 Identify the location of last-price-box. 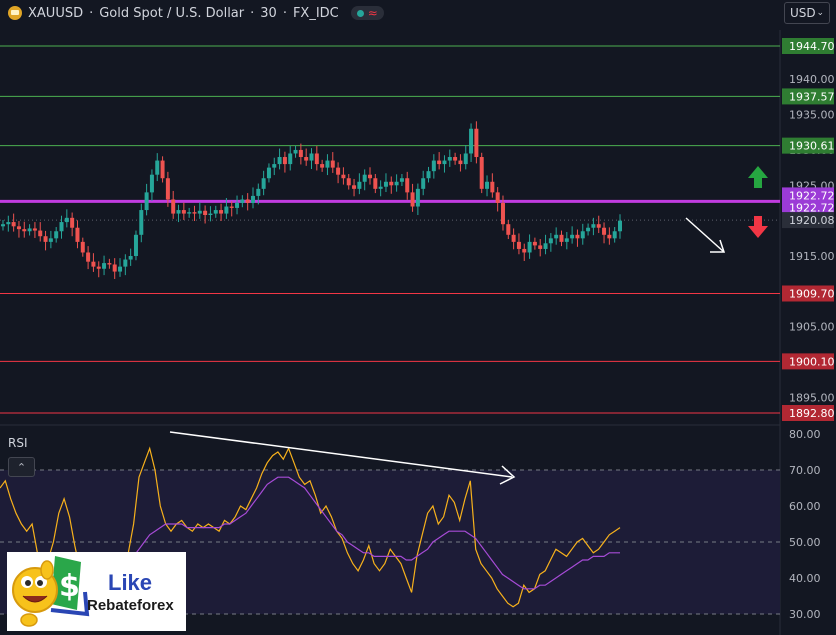
(808, 220).